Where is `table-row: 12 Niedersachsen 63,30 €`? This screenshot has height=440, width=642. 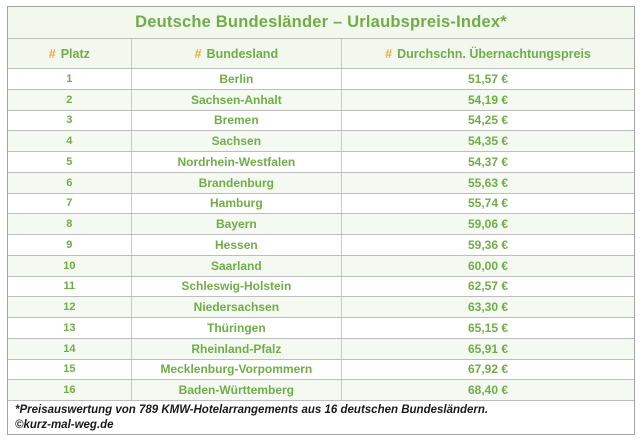
table-row: 12 Niedersachsen 63,30 € is located at coordinates (321, 307).